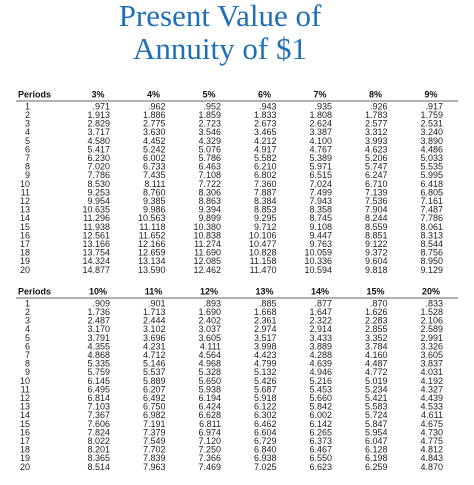 Image resolution: width=474 pixels, height=485 pixels. Describe the element at coordinates (96, 218) in the screenshot. I see `value-cell: 11.296` at that location.